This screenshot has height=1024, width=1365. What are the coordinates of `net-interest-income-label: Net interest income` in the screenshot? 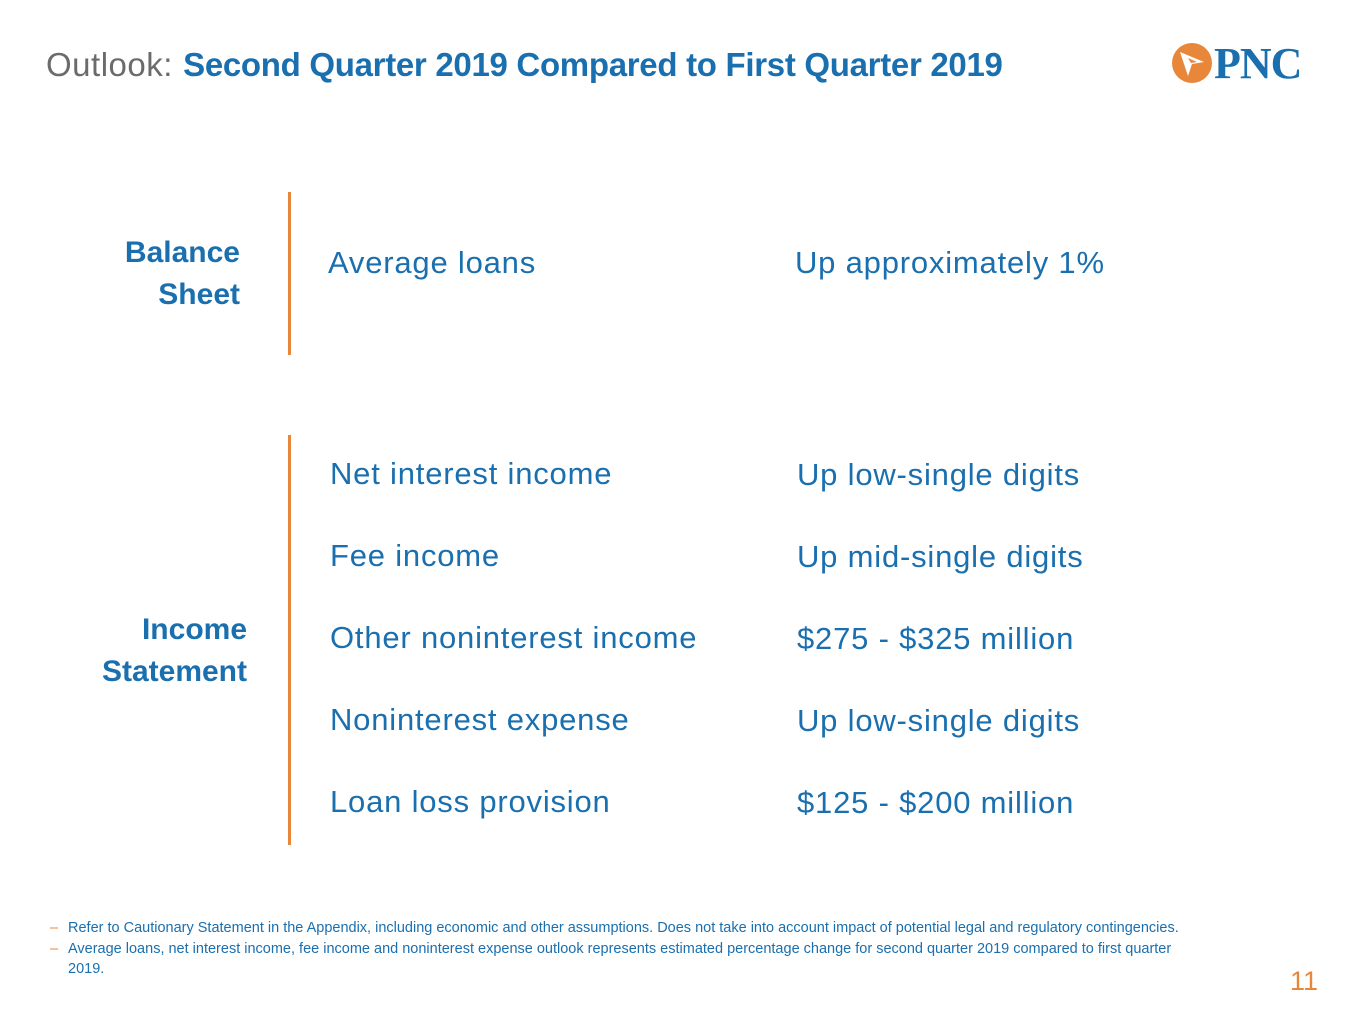 It's located at (471, 473).